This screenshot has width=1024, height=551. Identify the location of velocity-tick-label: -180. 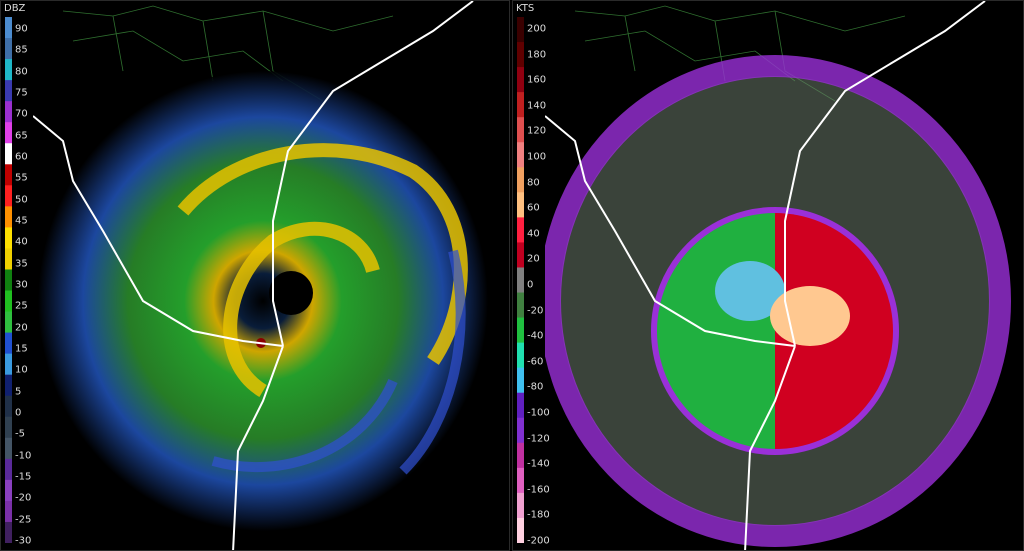
(538, 515).